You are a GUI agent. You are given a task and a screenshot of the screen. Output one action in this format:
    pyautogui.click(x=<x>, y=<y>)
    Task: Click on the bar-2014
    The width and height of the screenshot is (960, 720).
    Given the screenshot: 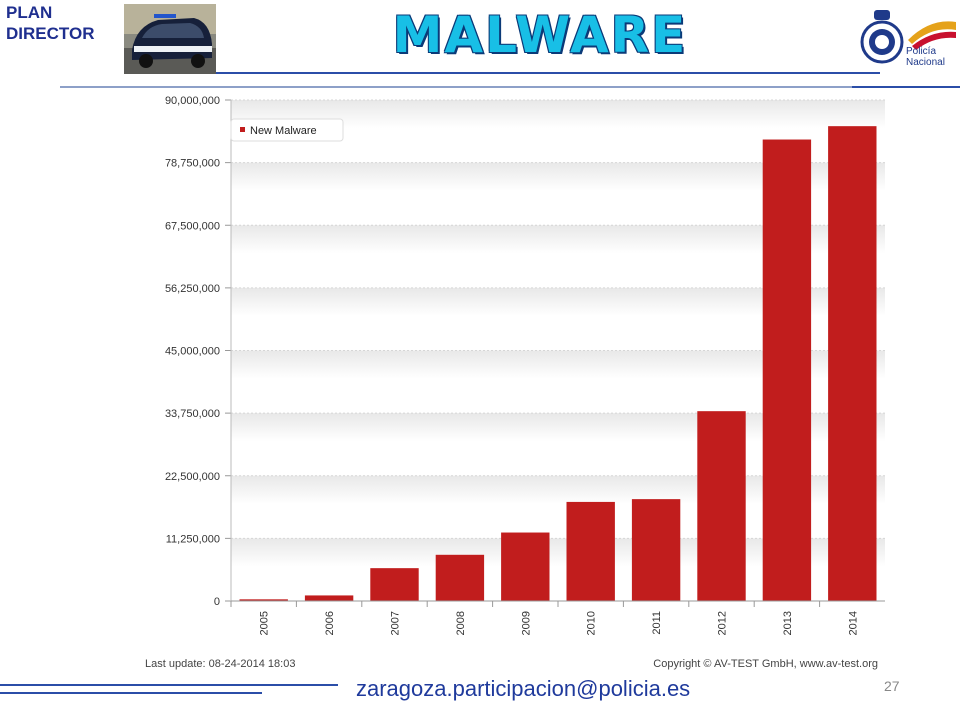 What is the action you would take?
    pyautogui.click(x=852, y=363)
    